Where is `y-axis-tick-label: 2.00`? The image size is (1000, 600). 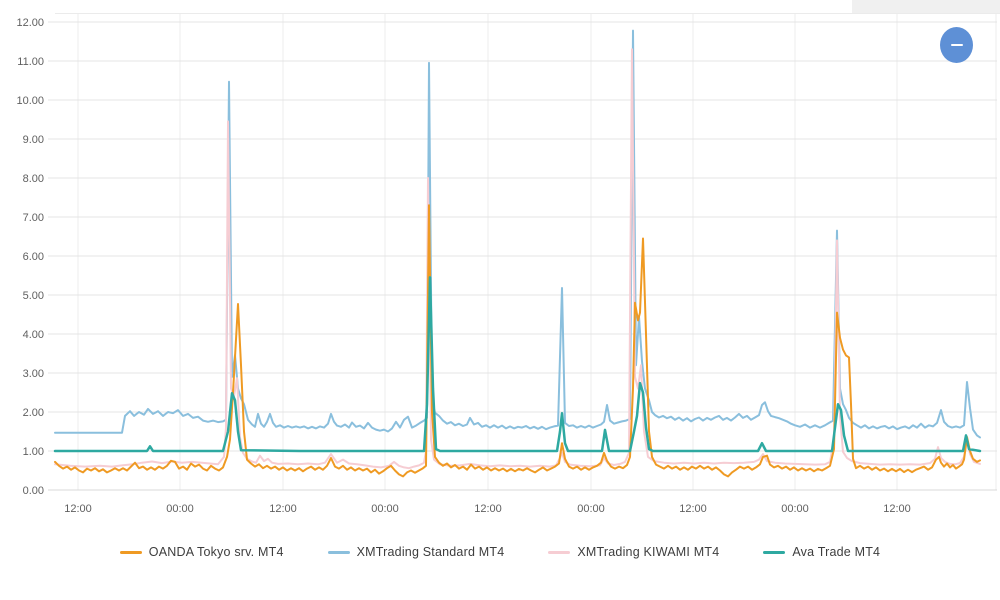 y-axis-tick-label: 2.00 is located at coordinates (33, 413).